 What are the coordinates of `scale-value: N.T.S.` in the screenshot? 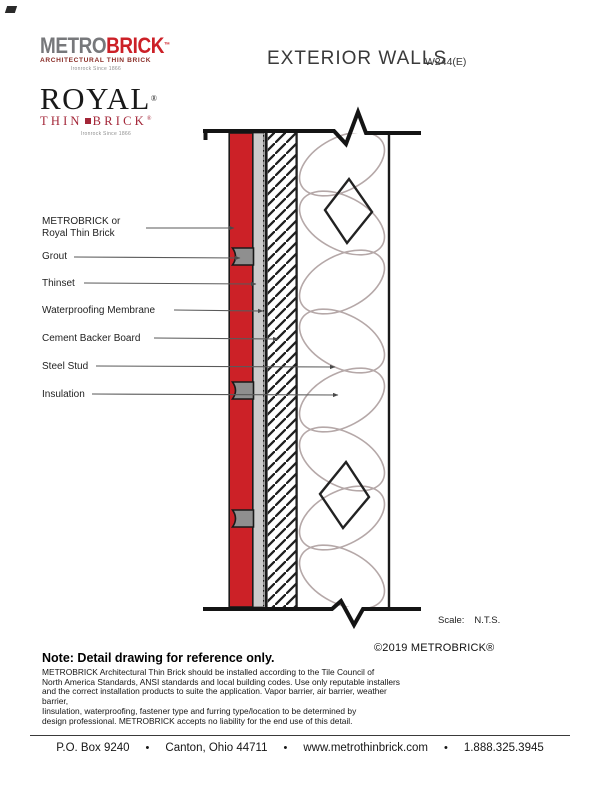 It's located at (487, 620).